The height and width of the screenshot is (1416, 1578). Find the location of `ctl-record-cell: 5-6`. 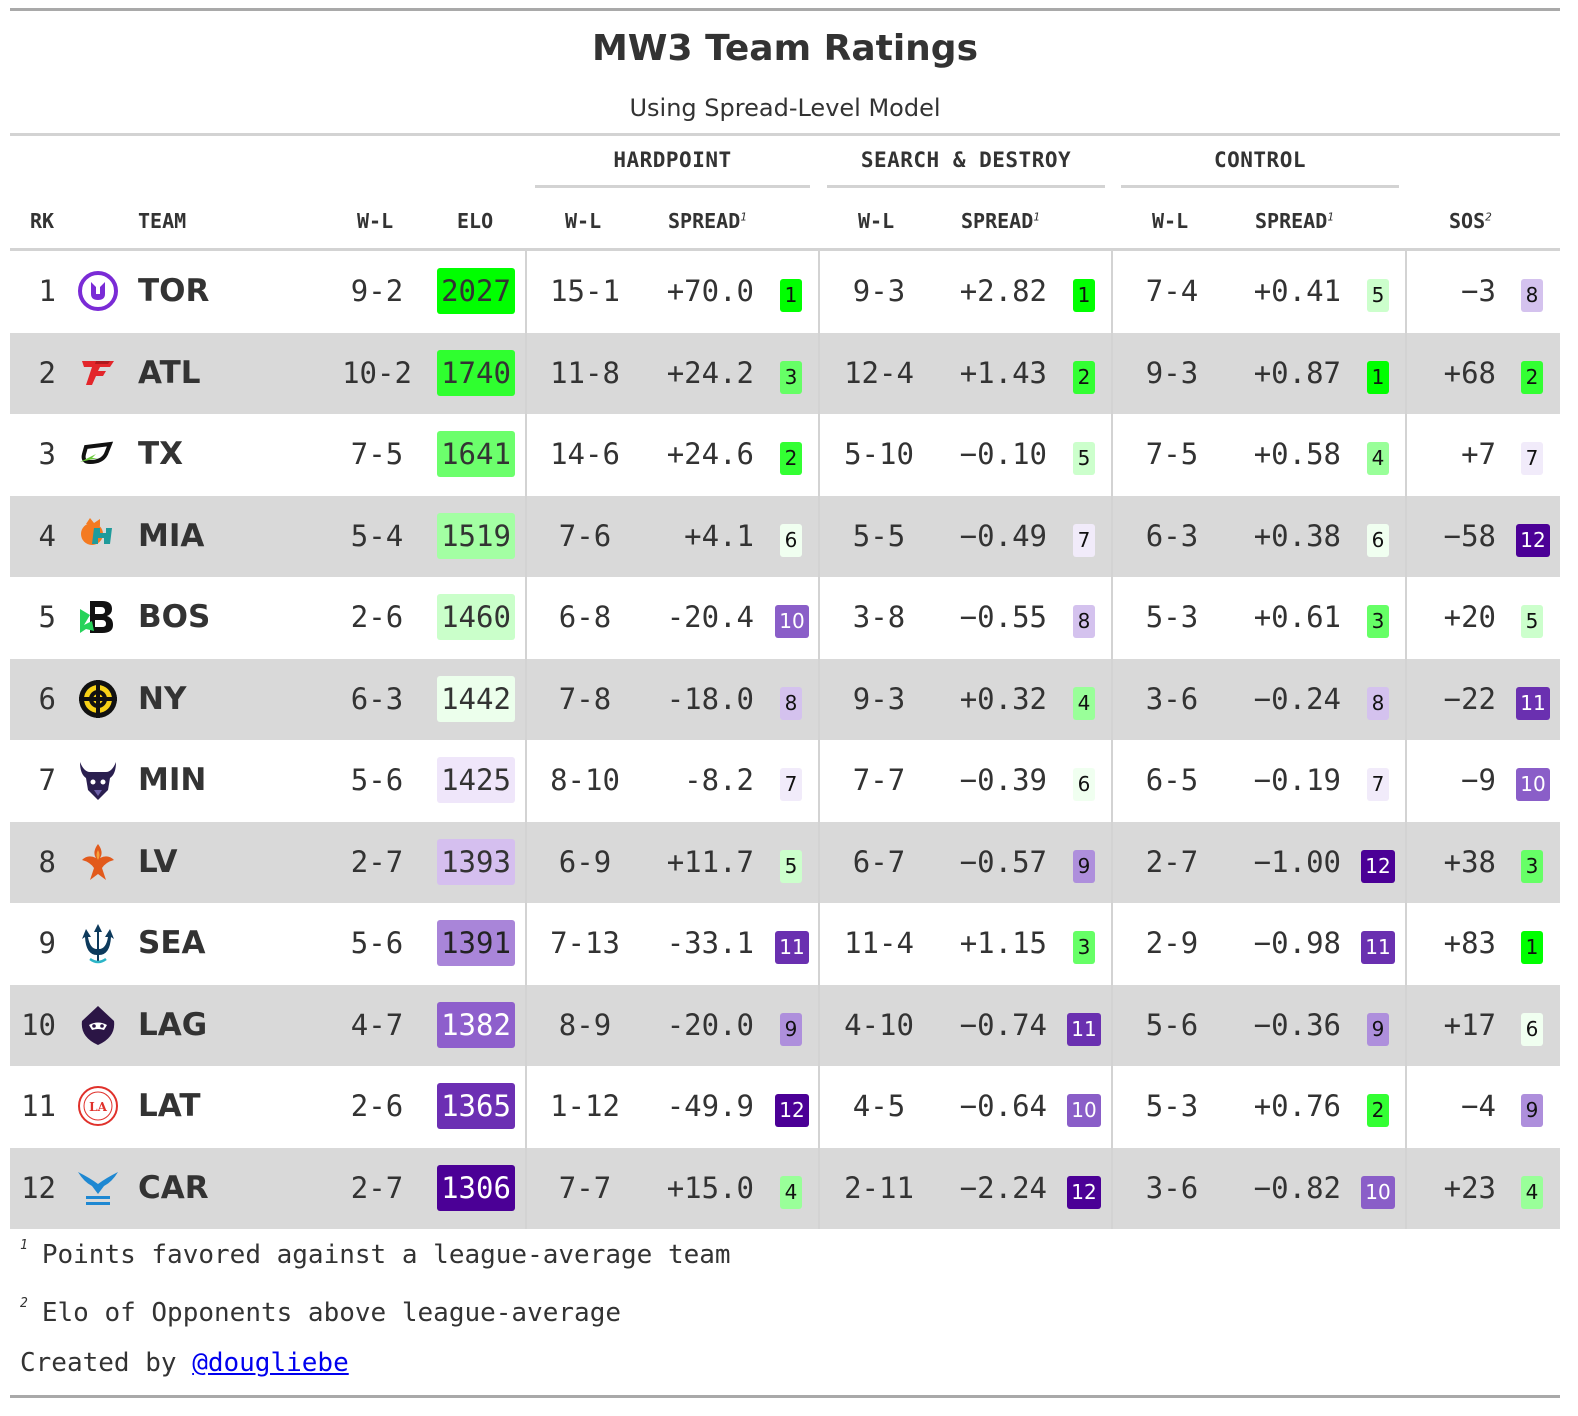

ctl-record-cell: 5-6 is located at coordinates (1172, 1024).